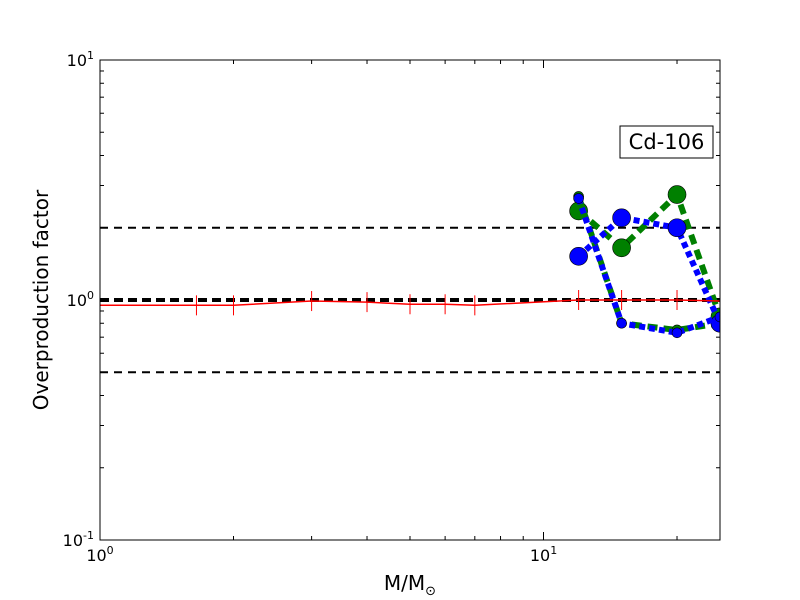 This screenshot has height=600, width=800. What do you see at coordinates (410, 585) in the screenshot?
I see `x-axis-label: M/M⊙` at bounding box center [410, 585].